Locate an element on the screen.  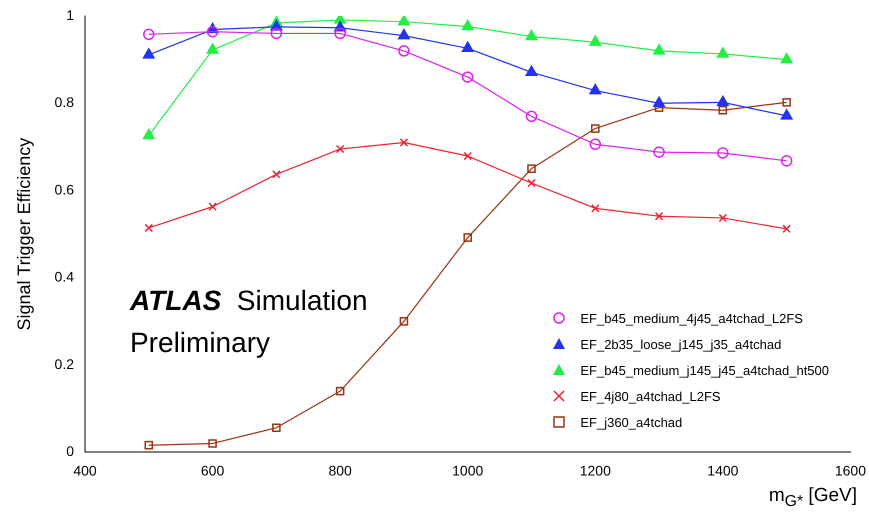
y-tick-label: 0.8 is located at coordinates (64, 102).